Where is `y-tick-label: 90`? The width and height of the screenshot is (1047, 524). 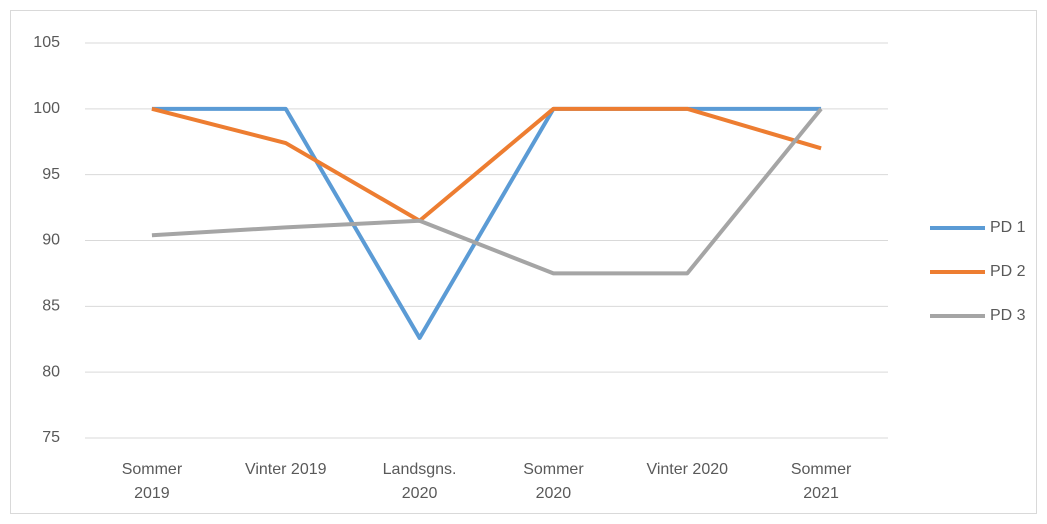
y-tick-label: 90 is located at coordinates (51, 240).